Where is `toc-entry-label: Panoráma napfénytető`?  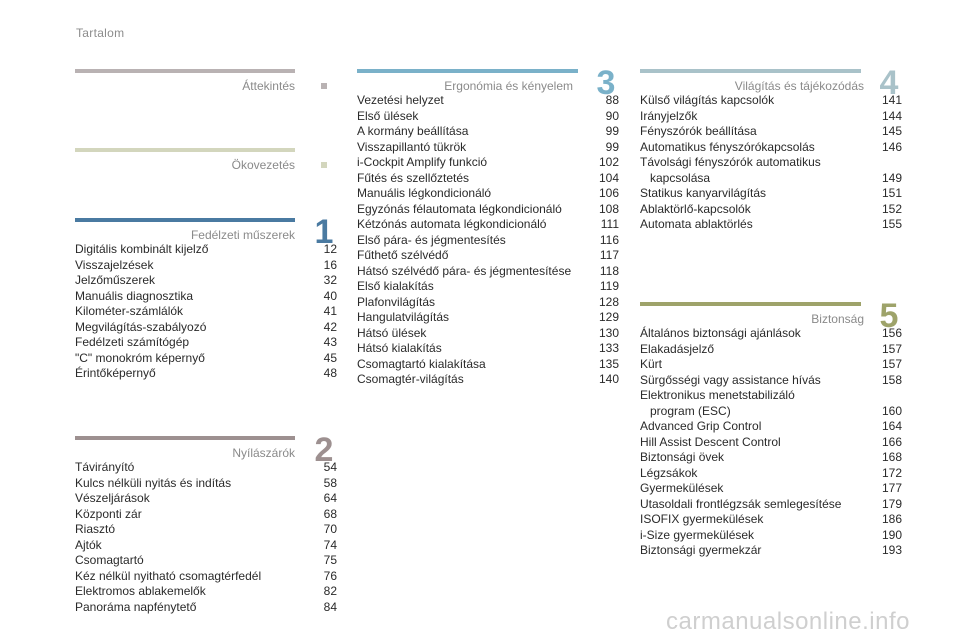 toc-entry-label: Panoráma napfénytető is located at coordinates (191, 608).